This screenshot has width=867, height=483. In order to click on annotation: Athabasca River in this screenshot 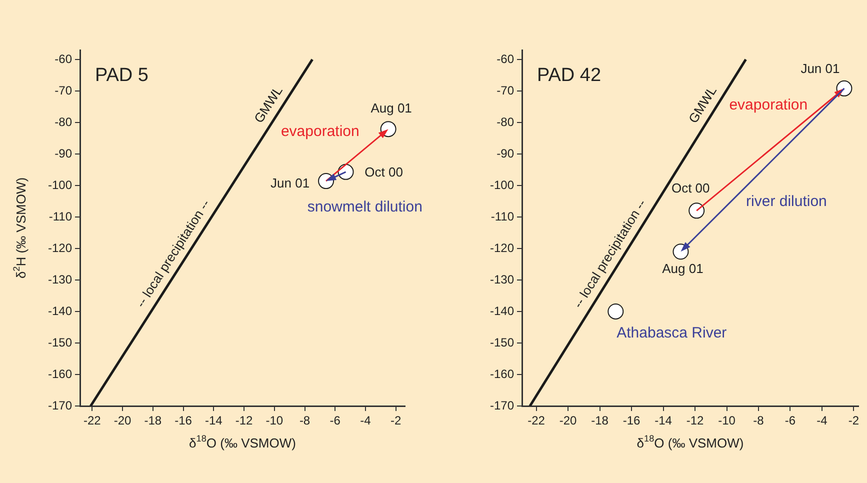, I will do `click(671, 333)`.